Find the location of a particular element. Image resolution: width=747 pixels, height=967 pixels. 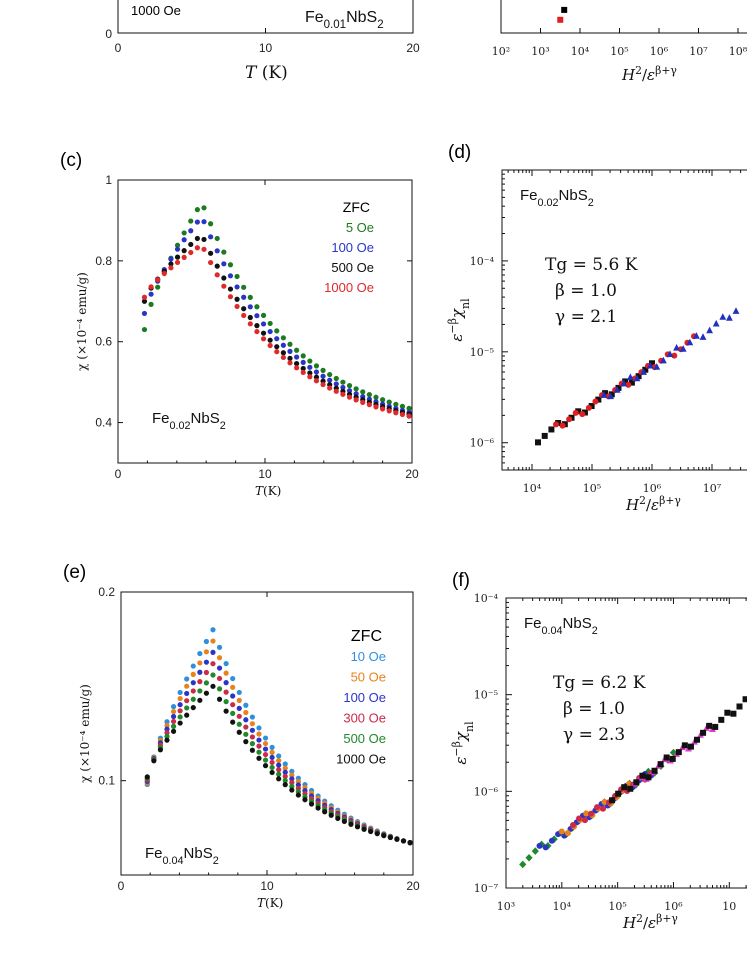

param-gamma: γ = 2.3 is located at coordinates (594, 735).